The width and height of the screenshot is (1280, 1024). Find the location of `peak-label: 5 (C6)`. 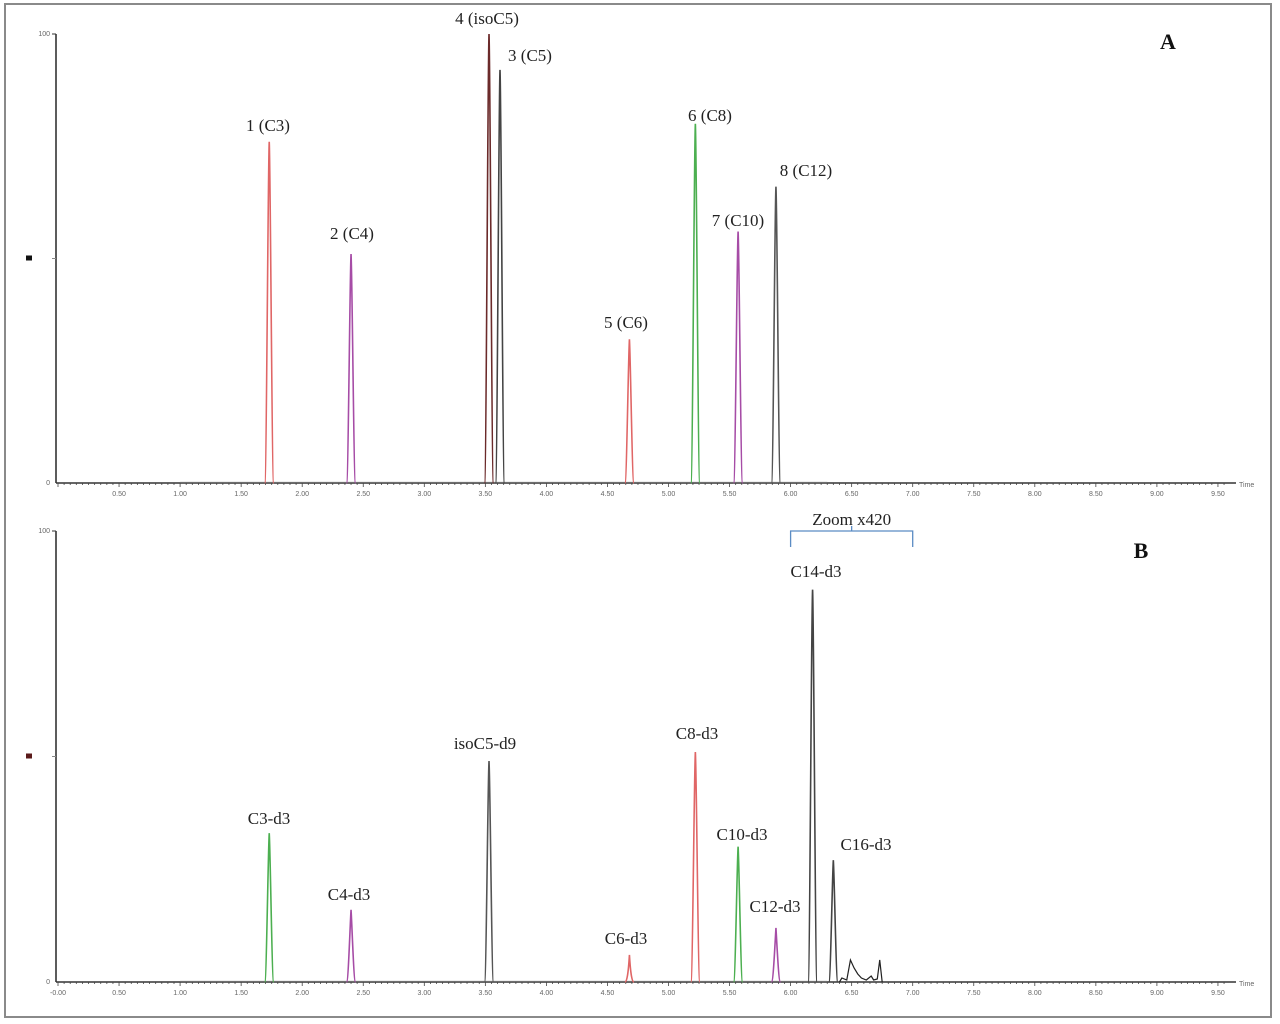

peak-label: 5 (C6) is located at coordinates (626, 322).